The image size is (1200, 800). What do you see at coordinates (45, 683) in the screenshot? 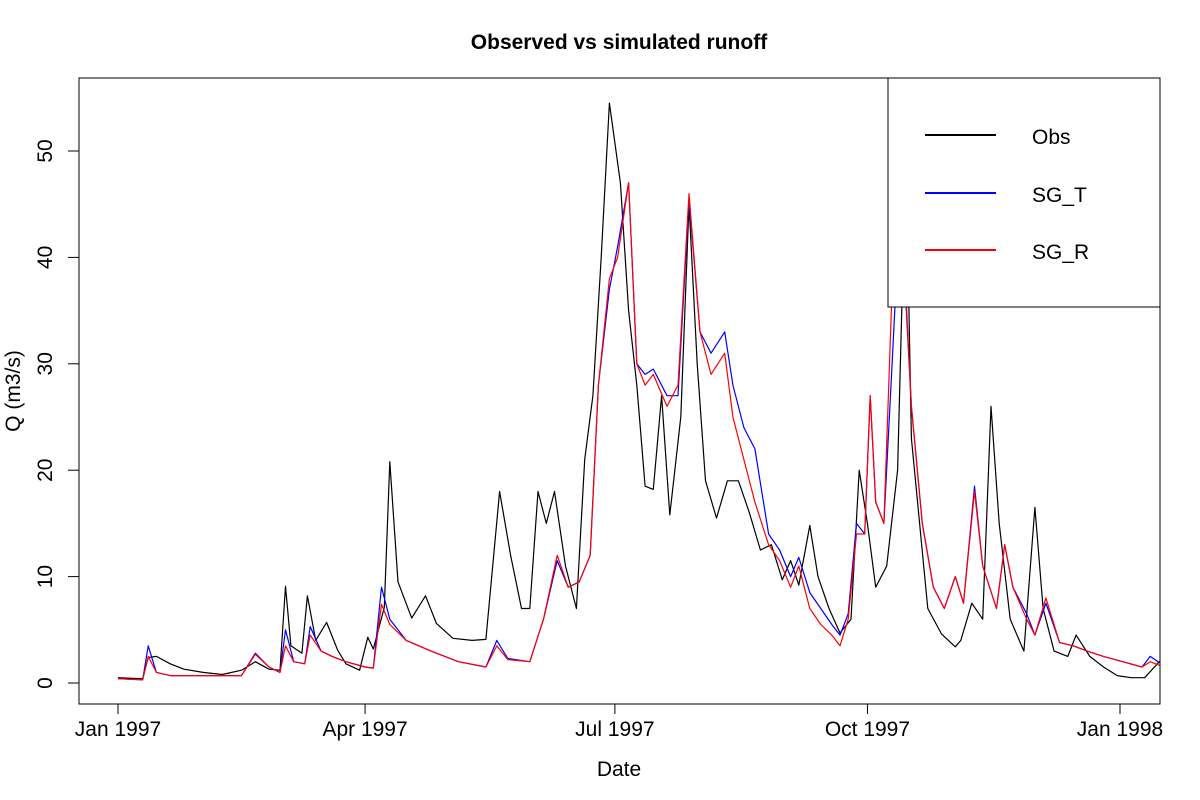
I see `y-tick-label: 0` at bounding box center [45, 683].